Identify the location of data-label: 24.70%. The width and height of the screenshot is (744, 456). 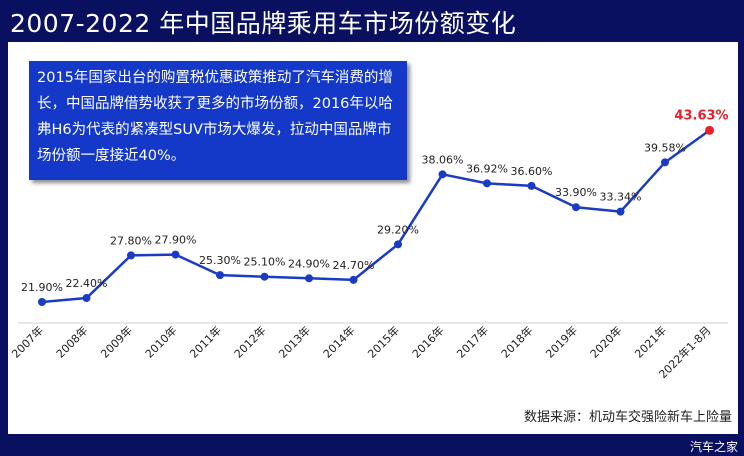
(354, 265).